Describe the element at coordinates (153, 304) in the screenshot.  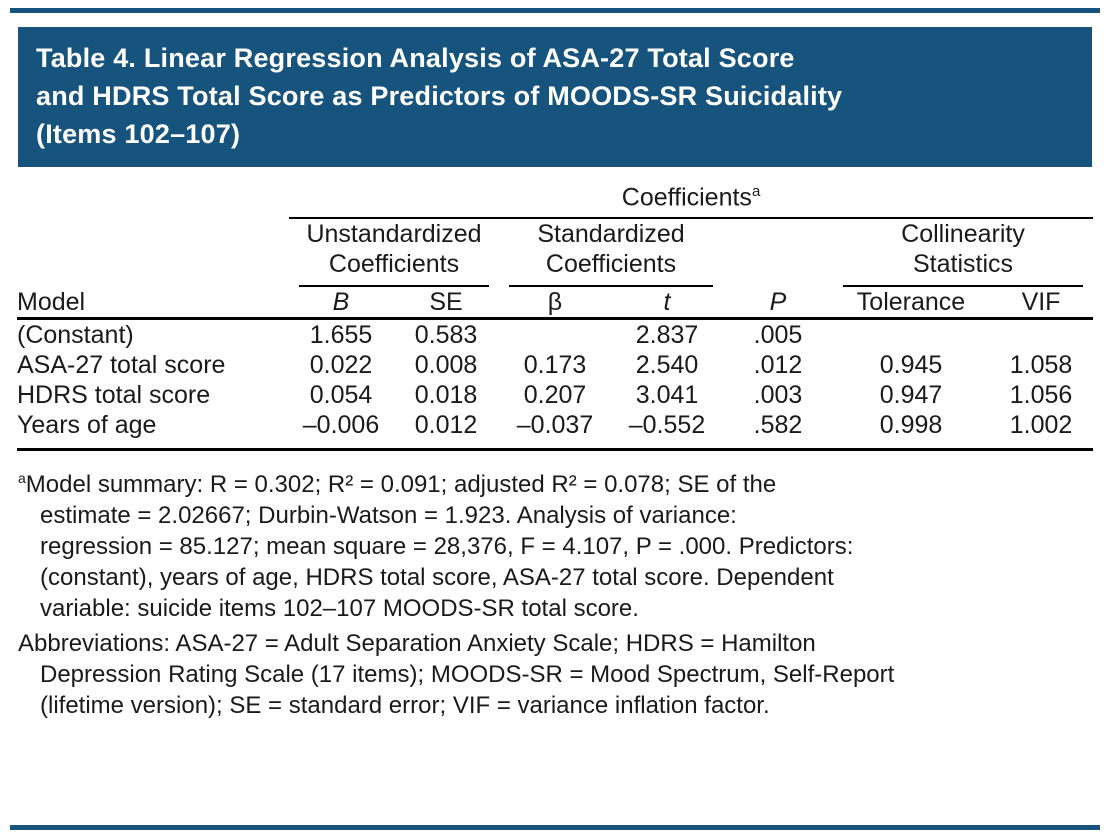
I see `col-header-model: Model` at that location.